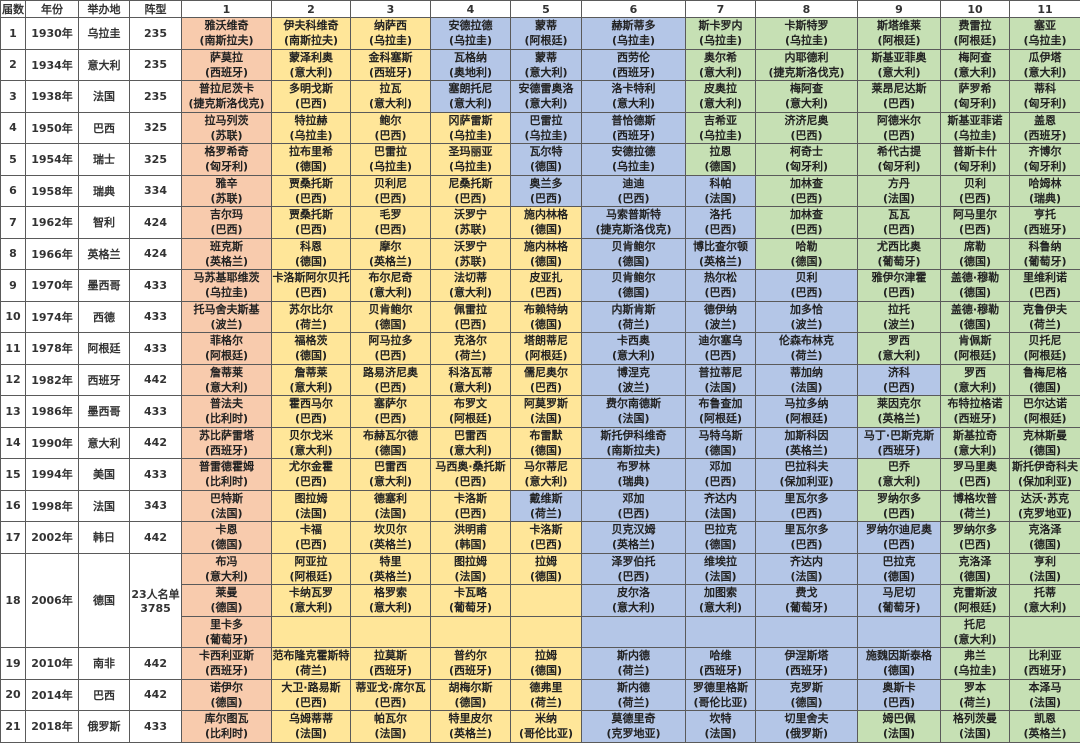 The height and width of the screenshot is (743, 1080). Describe the element at coordinates (13, 160) in the screenshot. I see `edition-number: 5` at that location.